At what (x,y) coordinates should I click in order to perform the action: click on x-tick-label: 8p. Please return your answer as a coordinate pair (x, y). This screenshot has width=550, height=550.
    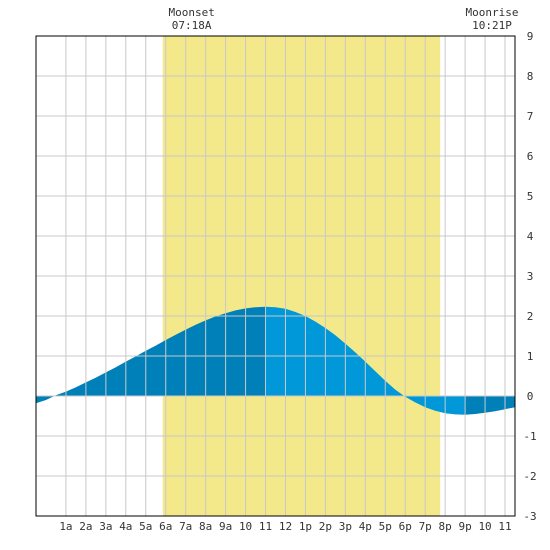
    Looking at the image, I should click on (445, 526).